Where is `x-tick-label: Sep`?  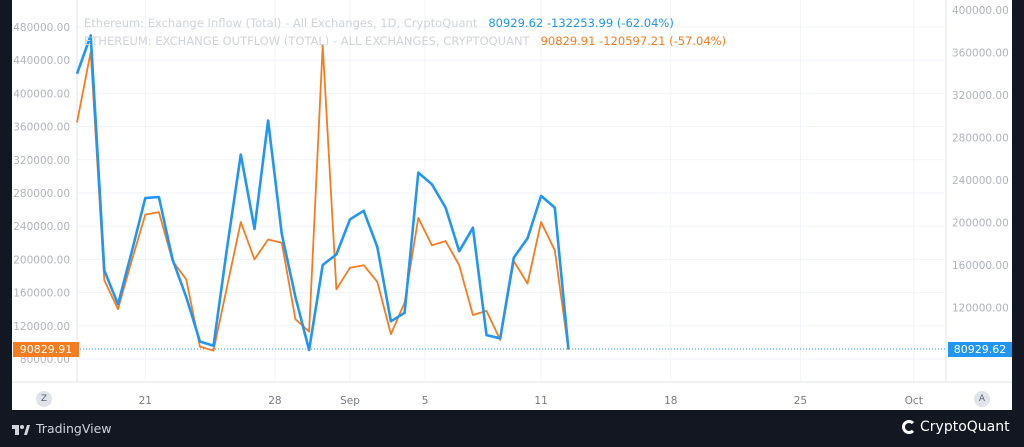
x-tick-label: Sep is located at coordinates (350, 401).